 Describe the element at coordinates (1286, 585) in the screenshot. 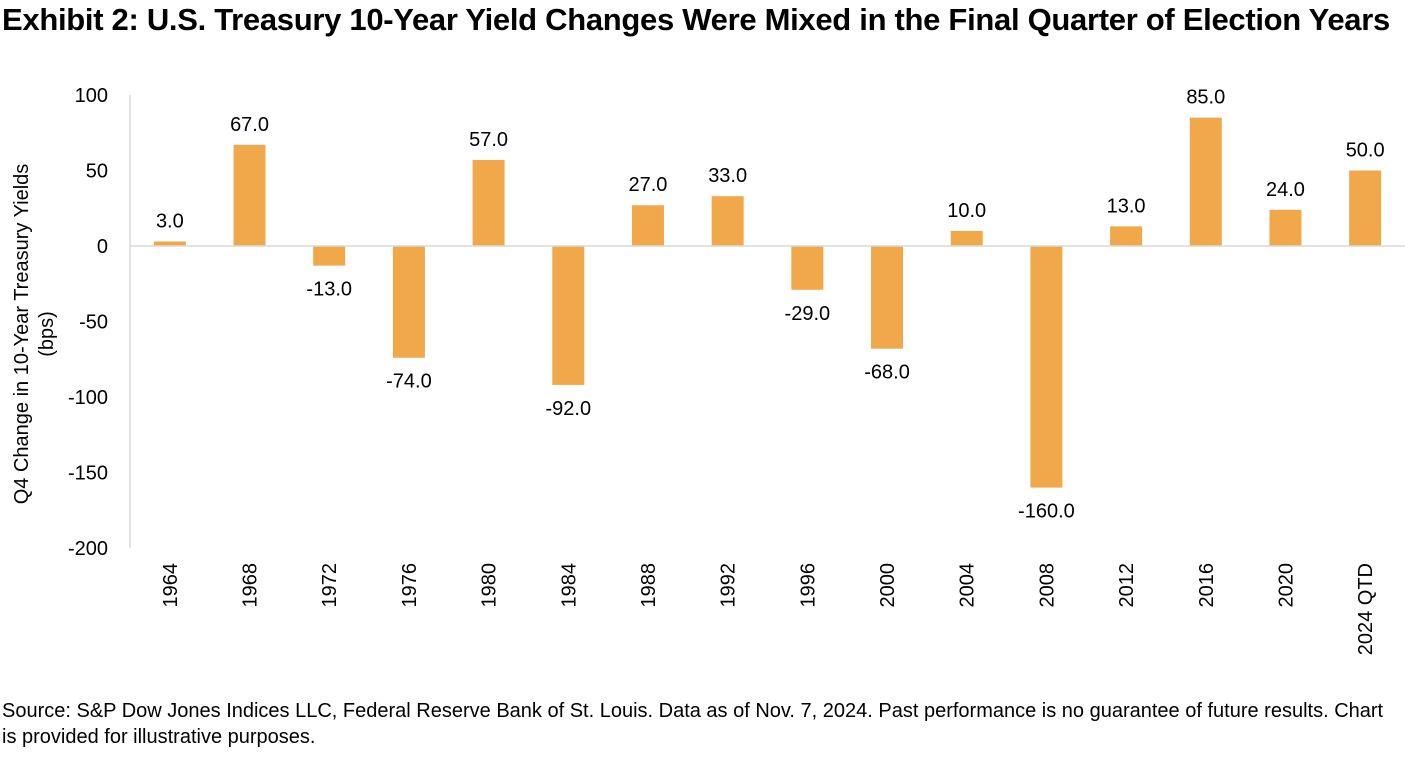

I see `x-tick-label: 2020` at that location.